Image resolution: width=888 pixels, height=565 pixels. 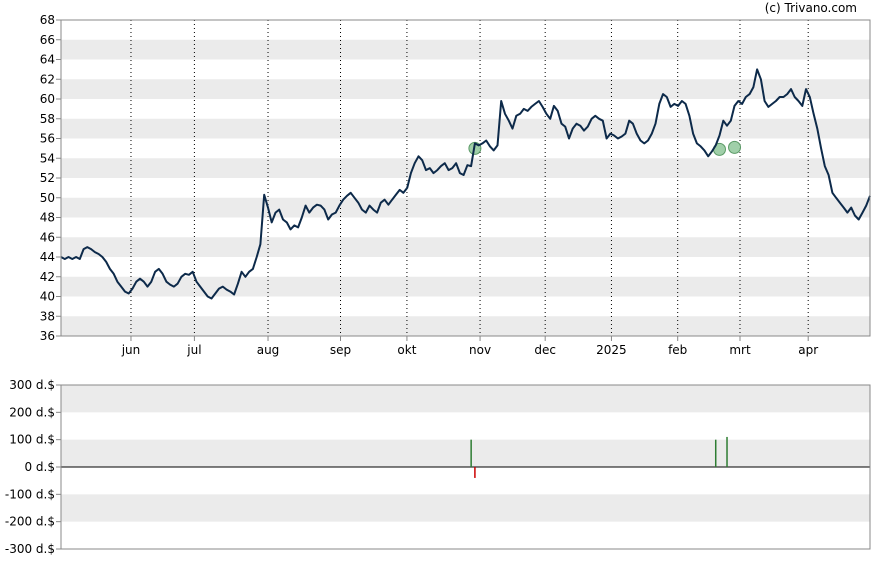 I want to click on y-tick-label: 58, so click(x=47, y=119).